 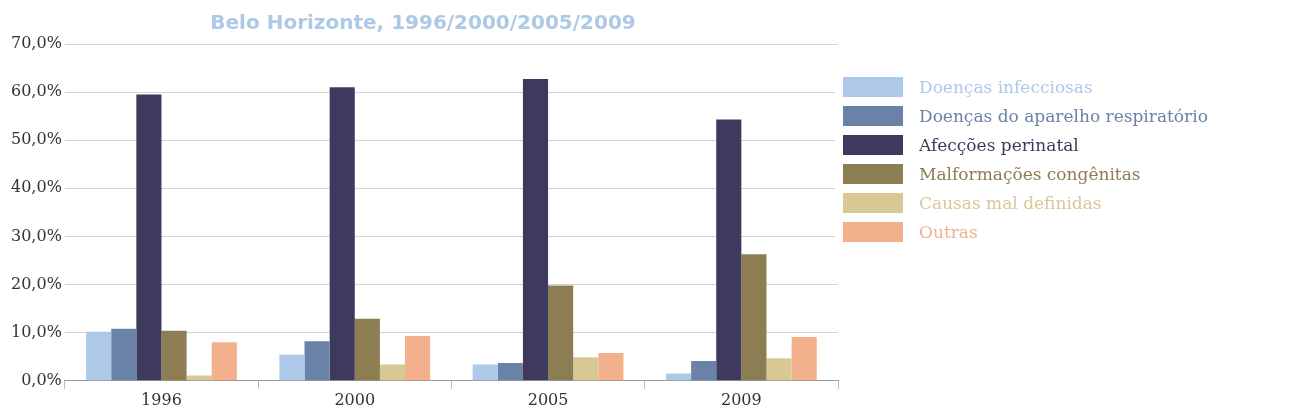 What do you see at coordinates (741, 399) in the screenshot?
I see `x-tick-label: 2009` at bounding box center [741, 399].